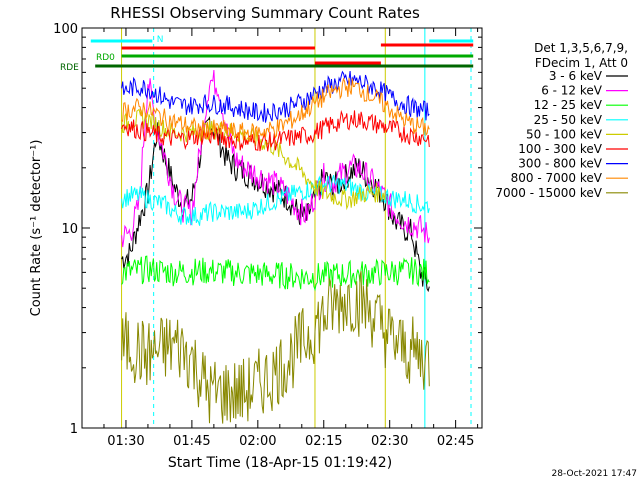 The image size is (640, 480). What do you see at coordinates (160, 40) in the screenshot?
I see `flag-label-0: N` at bounding box center [160, 40].